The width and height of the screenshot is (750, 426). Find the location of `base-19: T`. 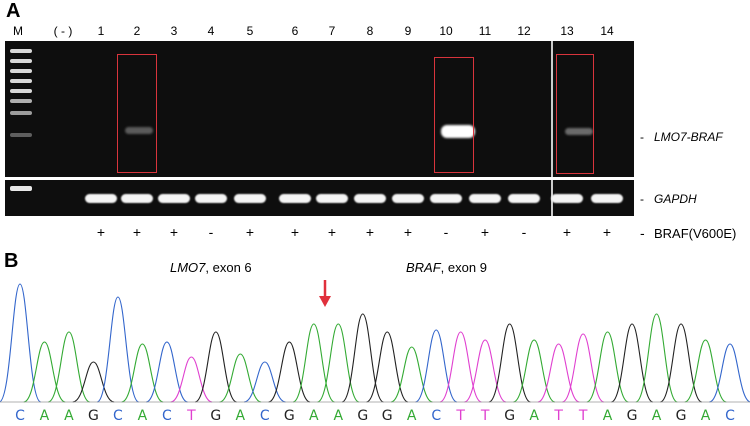

base-19: T is located at coordinates (460, 416).